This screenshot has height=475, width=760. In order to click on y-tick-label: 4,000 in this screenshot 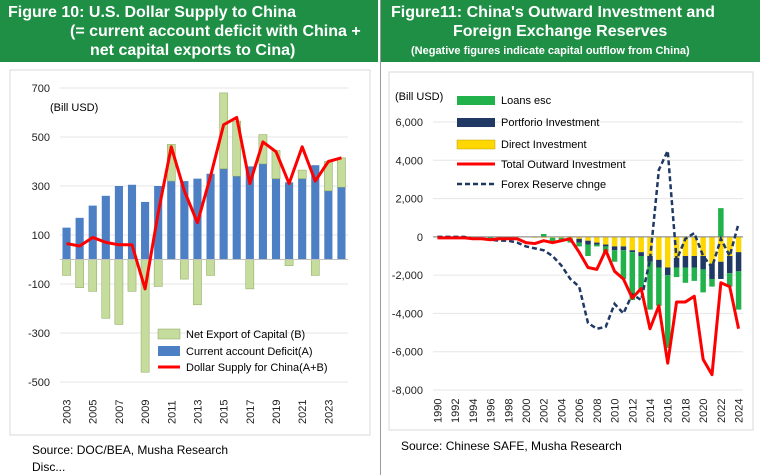, I will do `click(409, 161)`.